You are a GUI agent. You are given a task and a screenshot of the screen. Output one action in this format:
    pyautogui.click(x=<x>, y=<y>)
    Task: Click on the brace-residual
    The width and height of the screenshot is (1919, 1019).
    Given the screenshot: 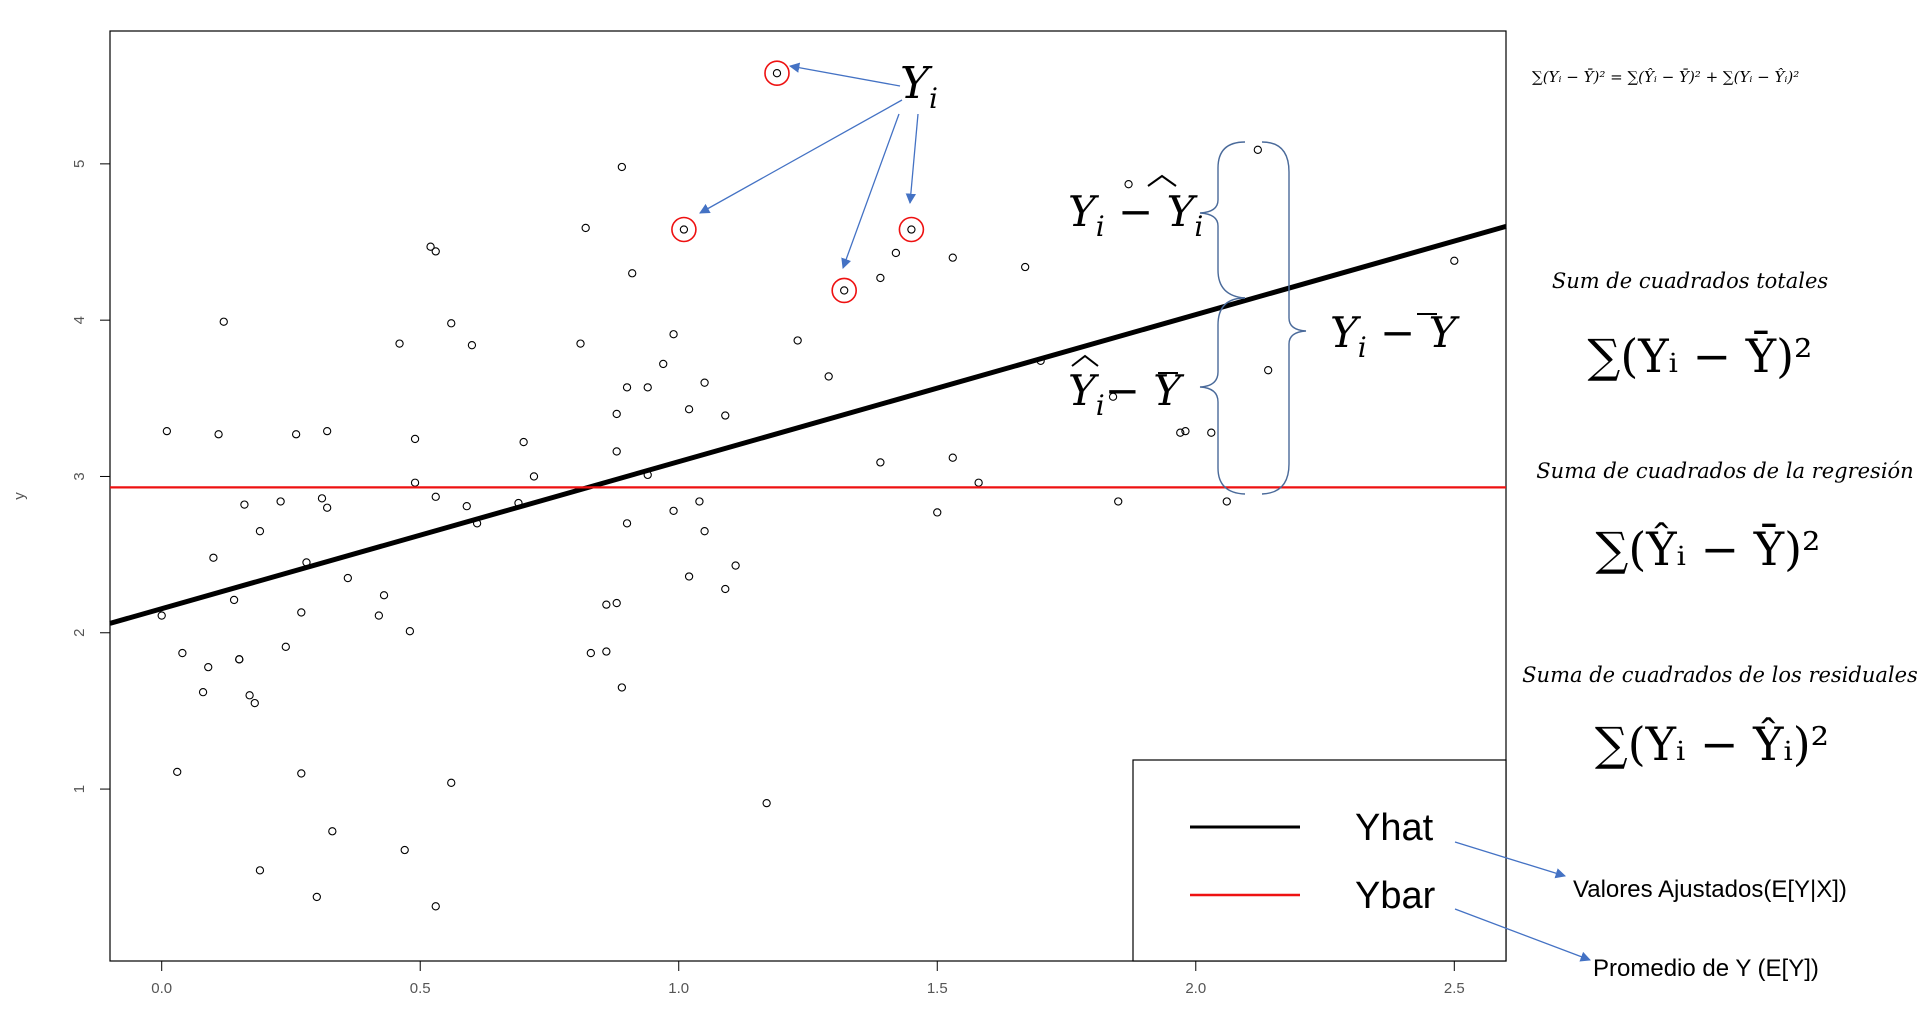 What is the action you would take?
    pyautogui.click(x=1222, y=220)
    